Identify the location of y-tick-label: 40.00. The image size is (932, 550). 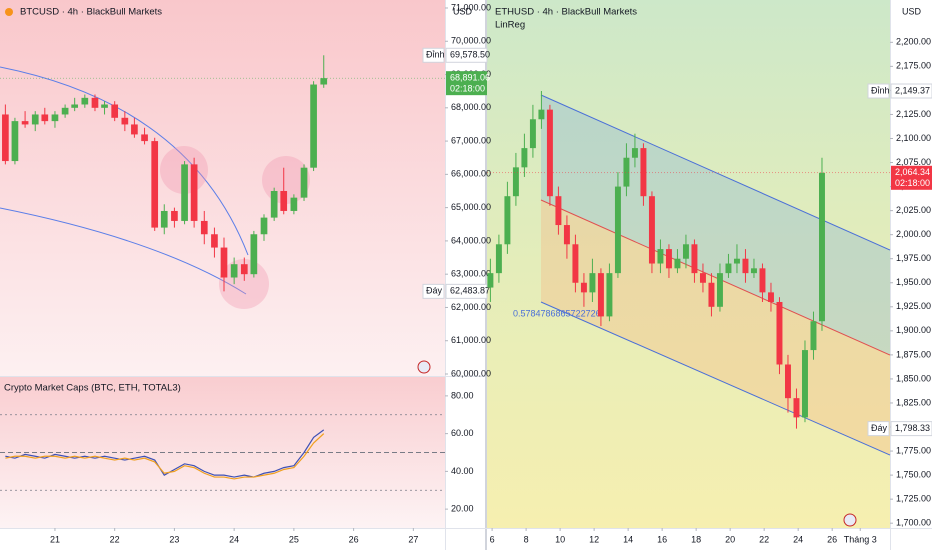
(462, 471).